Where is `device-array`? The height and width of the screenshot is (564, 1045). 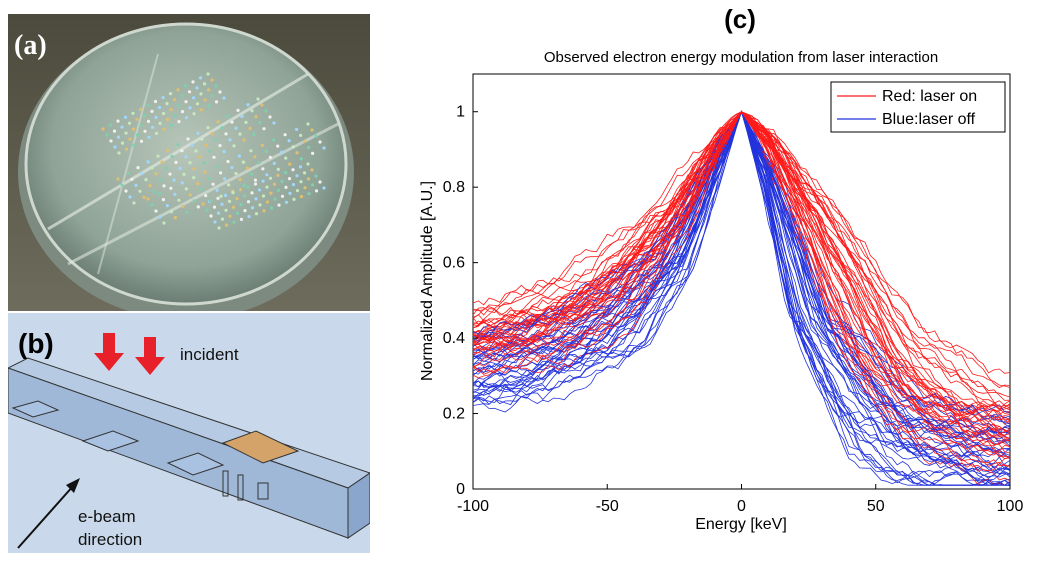 device-array is located at coordinates (213, 151).